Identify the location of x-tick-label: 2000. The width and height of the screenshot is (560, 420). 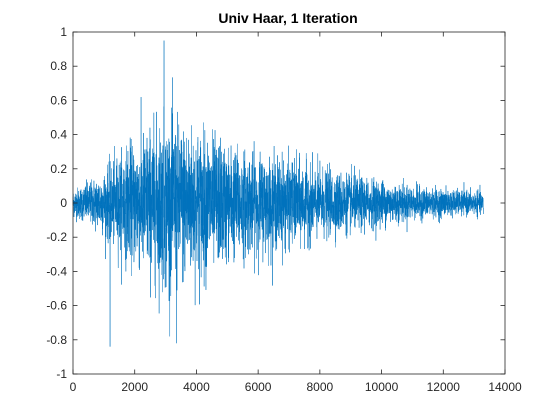
(134, 387).